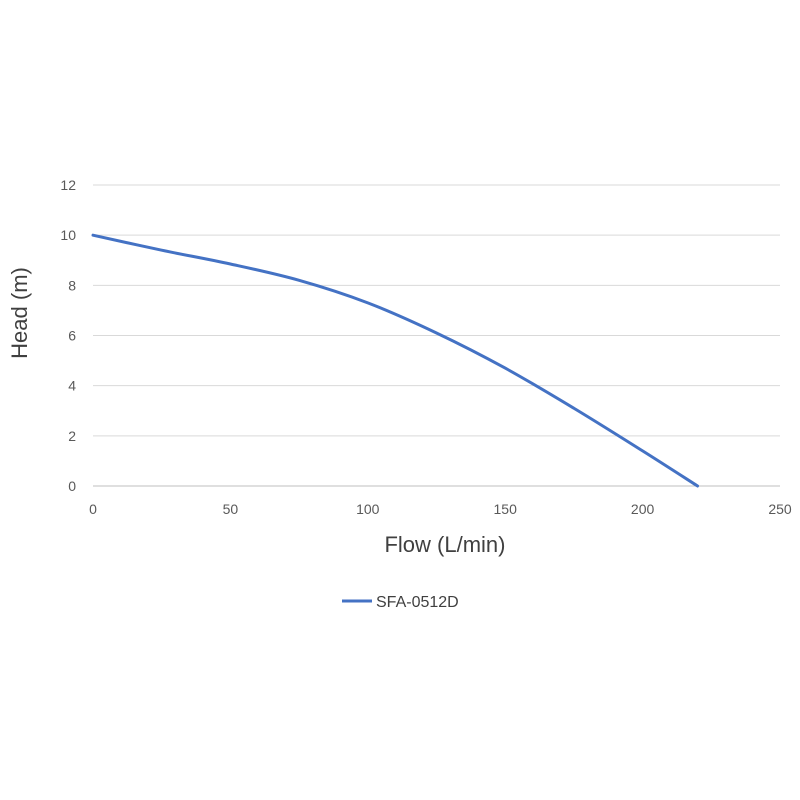  I want to click on y-tick-label-8: 8, so click(72, 285).